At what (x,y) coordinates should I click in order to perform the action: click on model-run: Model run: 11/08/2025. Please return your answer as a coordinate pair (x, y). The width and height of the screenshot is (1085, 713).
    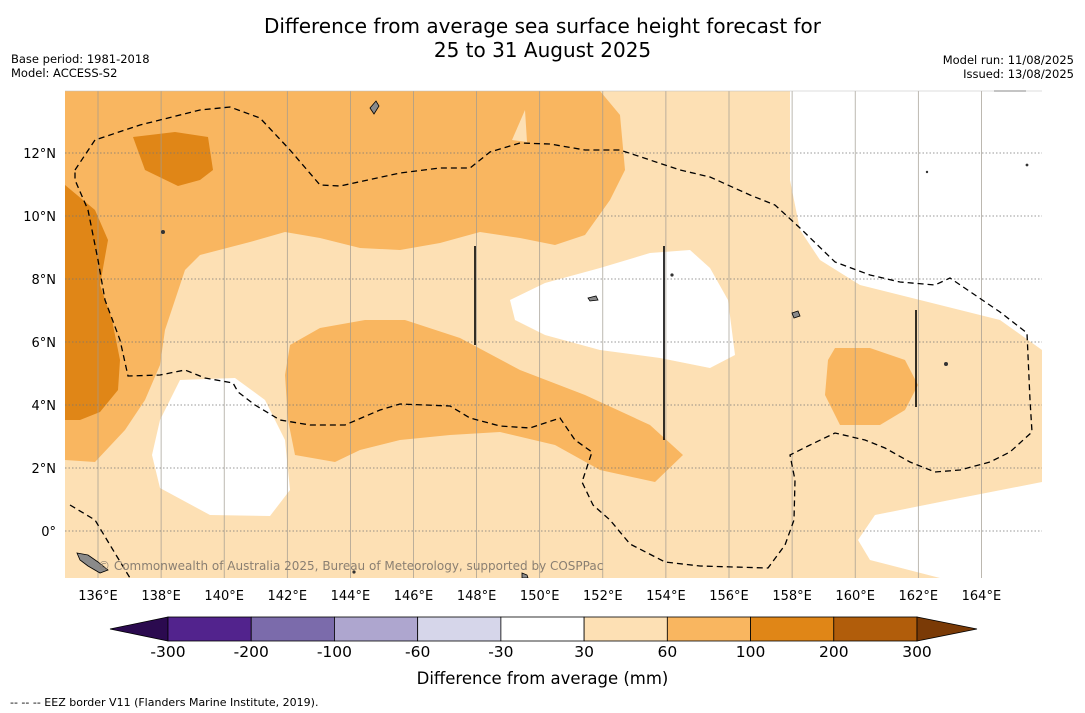
    Looking at the image, I should click on (1008, 60).